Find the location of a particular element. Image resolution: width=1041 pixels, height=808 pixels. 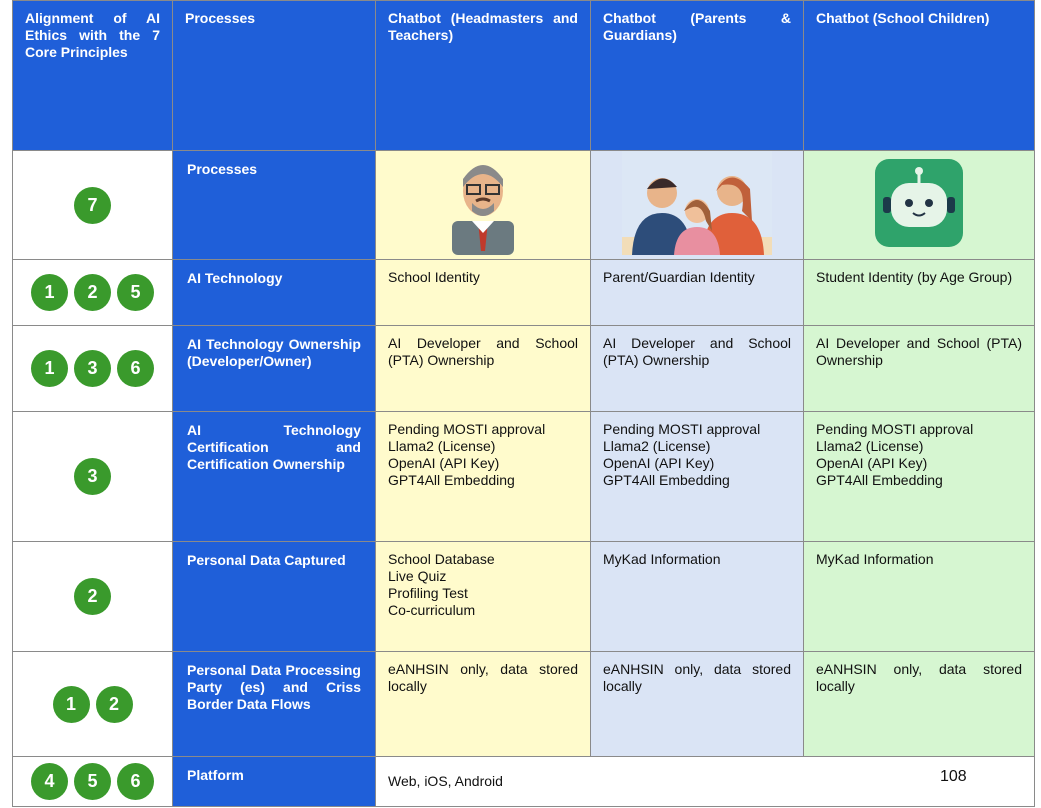

chatbot-cell: School Identity is located at coordinates (483, 292).